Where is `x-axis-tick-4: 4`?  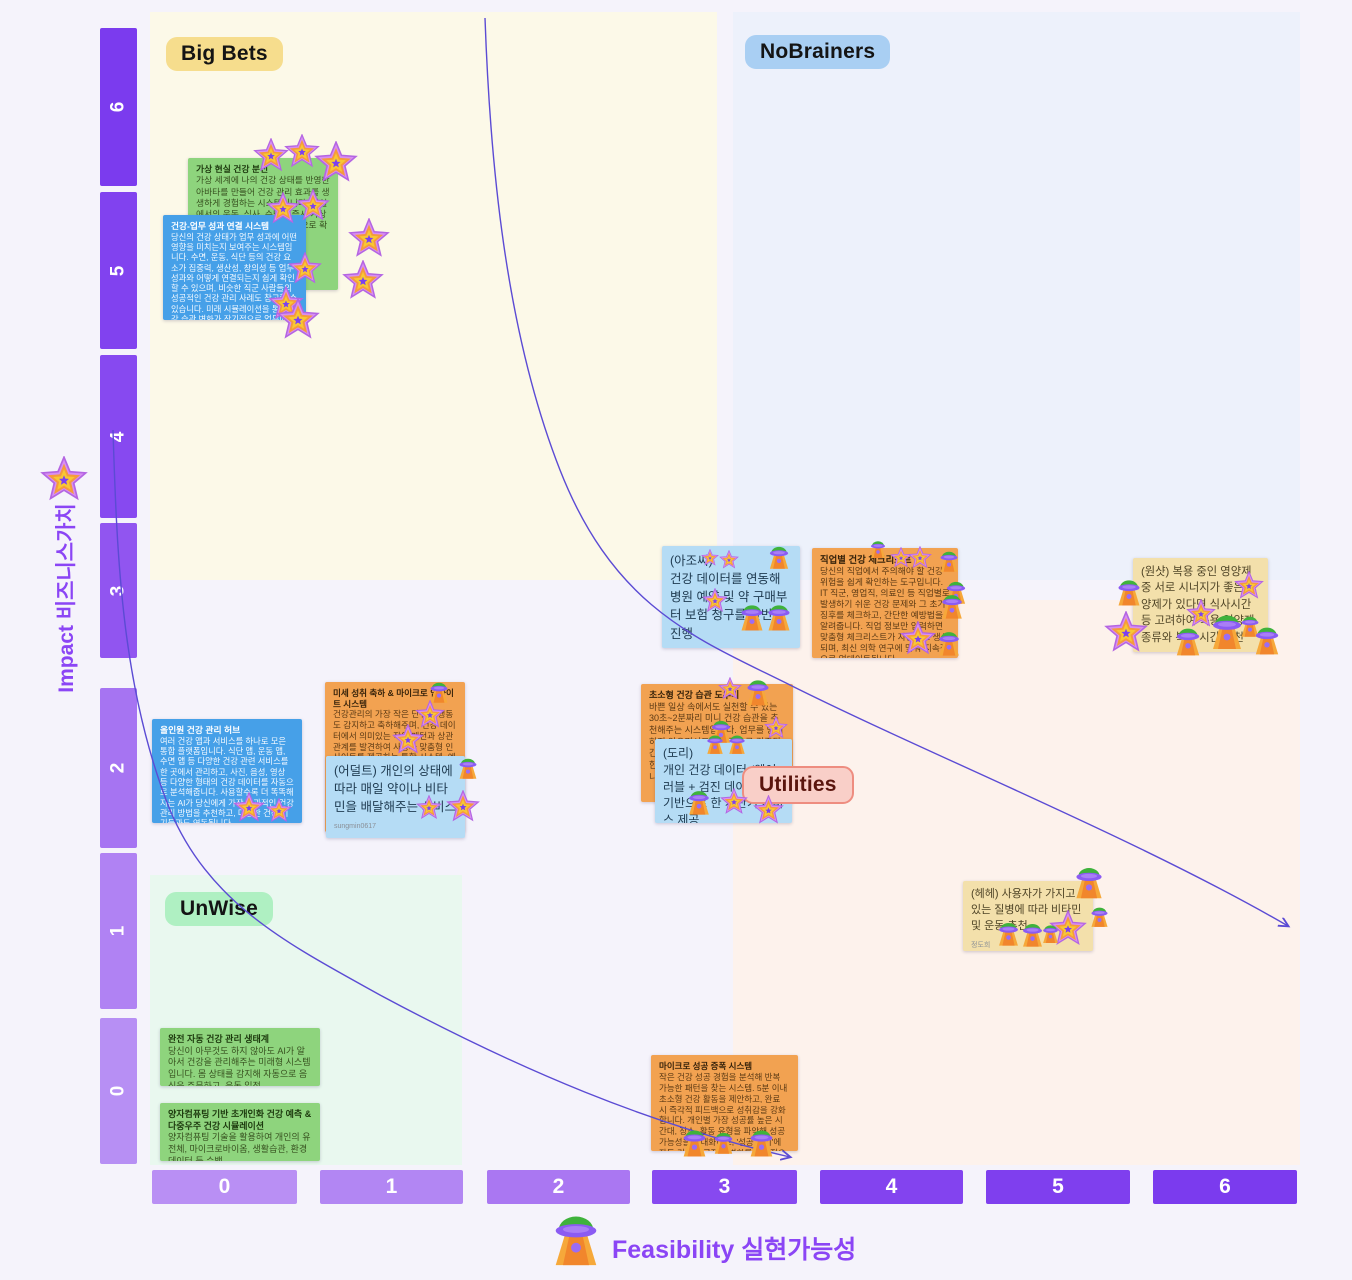 x-axis-tick-4: 4 is located at coordinates (891, 1187).